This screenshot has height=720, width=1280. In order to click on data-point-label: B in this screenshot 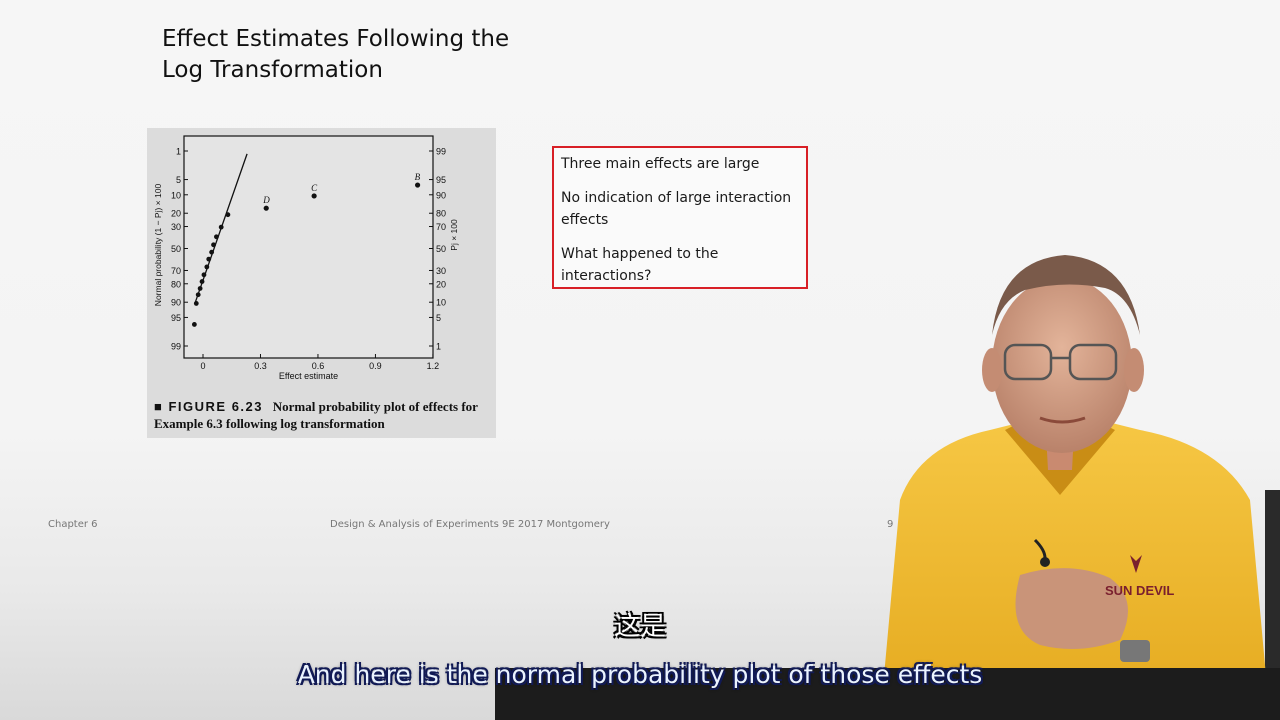, I will do `click(418, 177)`.